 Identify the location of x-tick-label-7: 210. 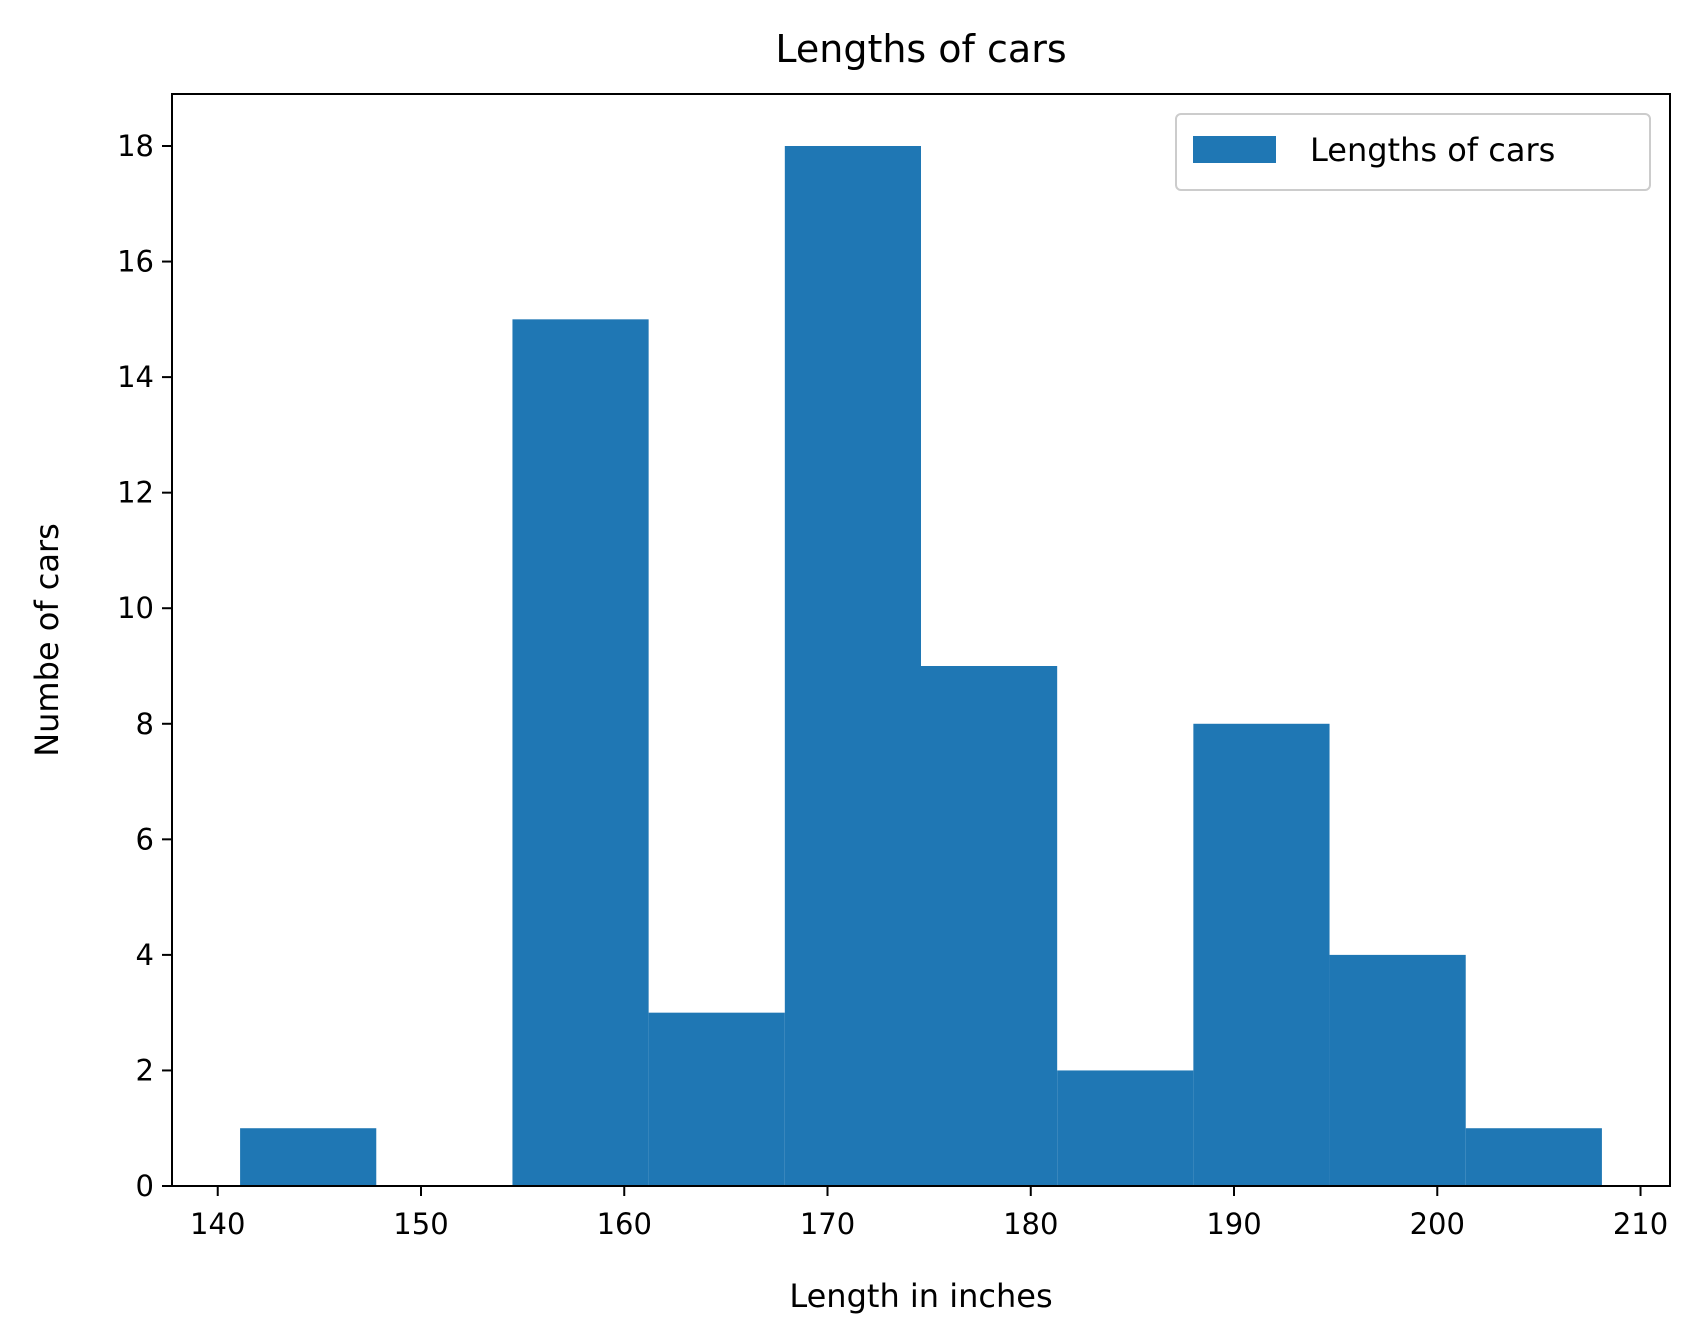
(1640, 1224).